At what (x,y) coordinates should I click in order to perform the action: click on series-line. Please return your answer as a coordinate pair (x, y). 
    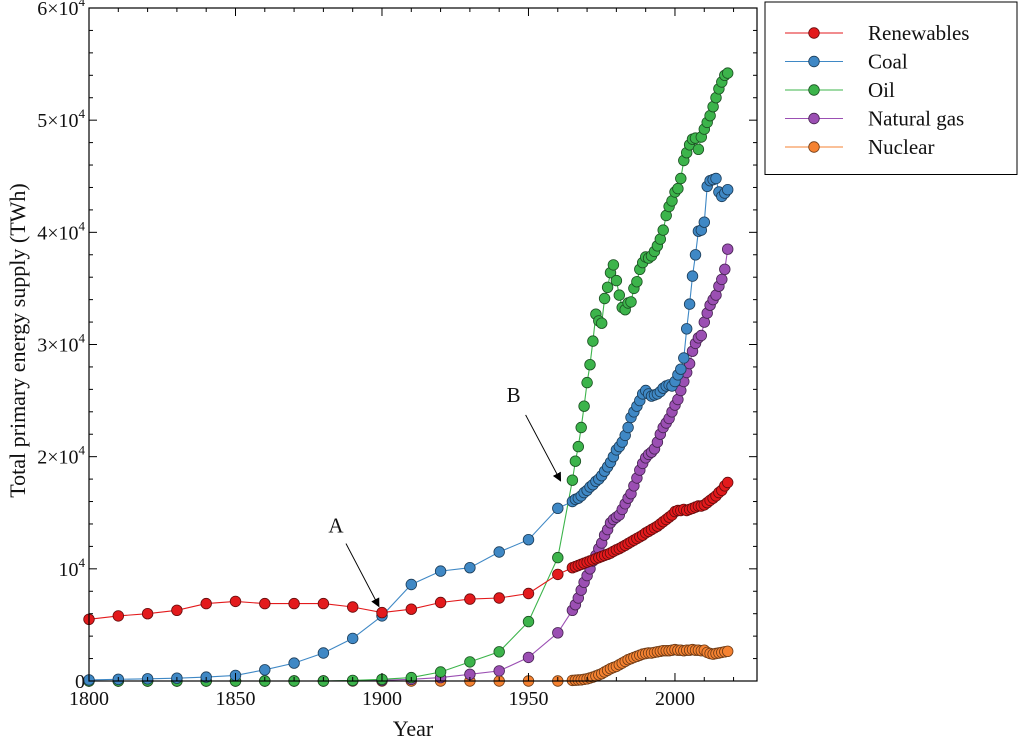
    Looking at the image, I should click on (408, 551).